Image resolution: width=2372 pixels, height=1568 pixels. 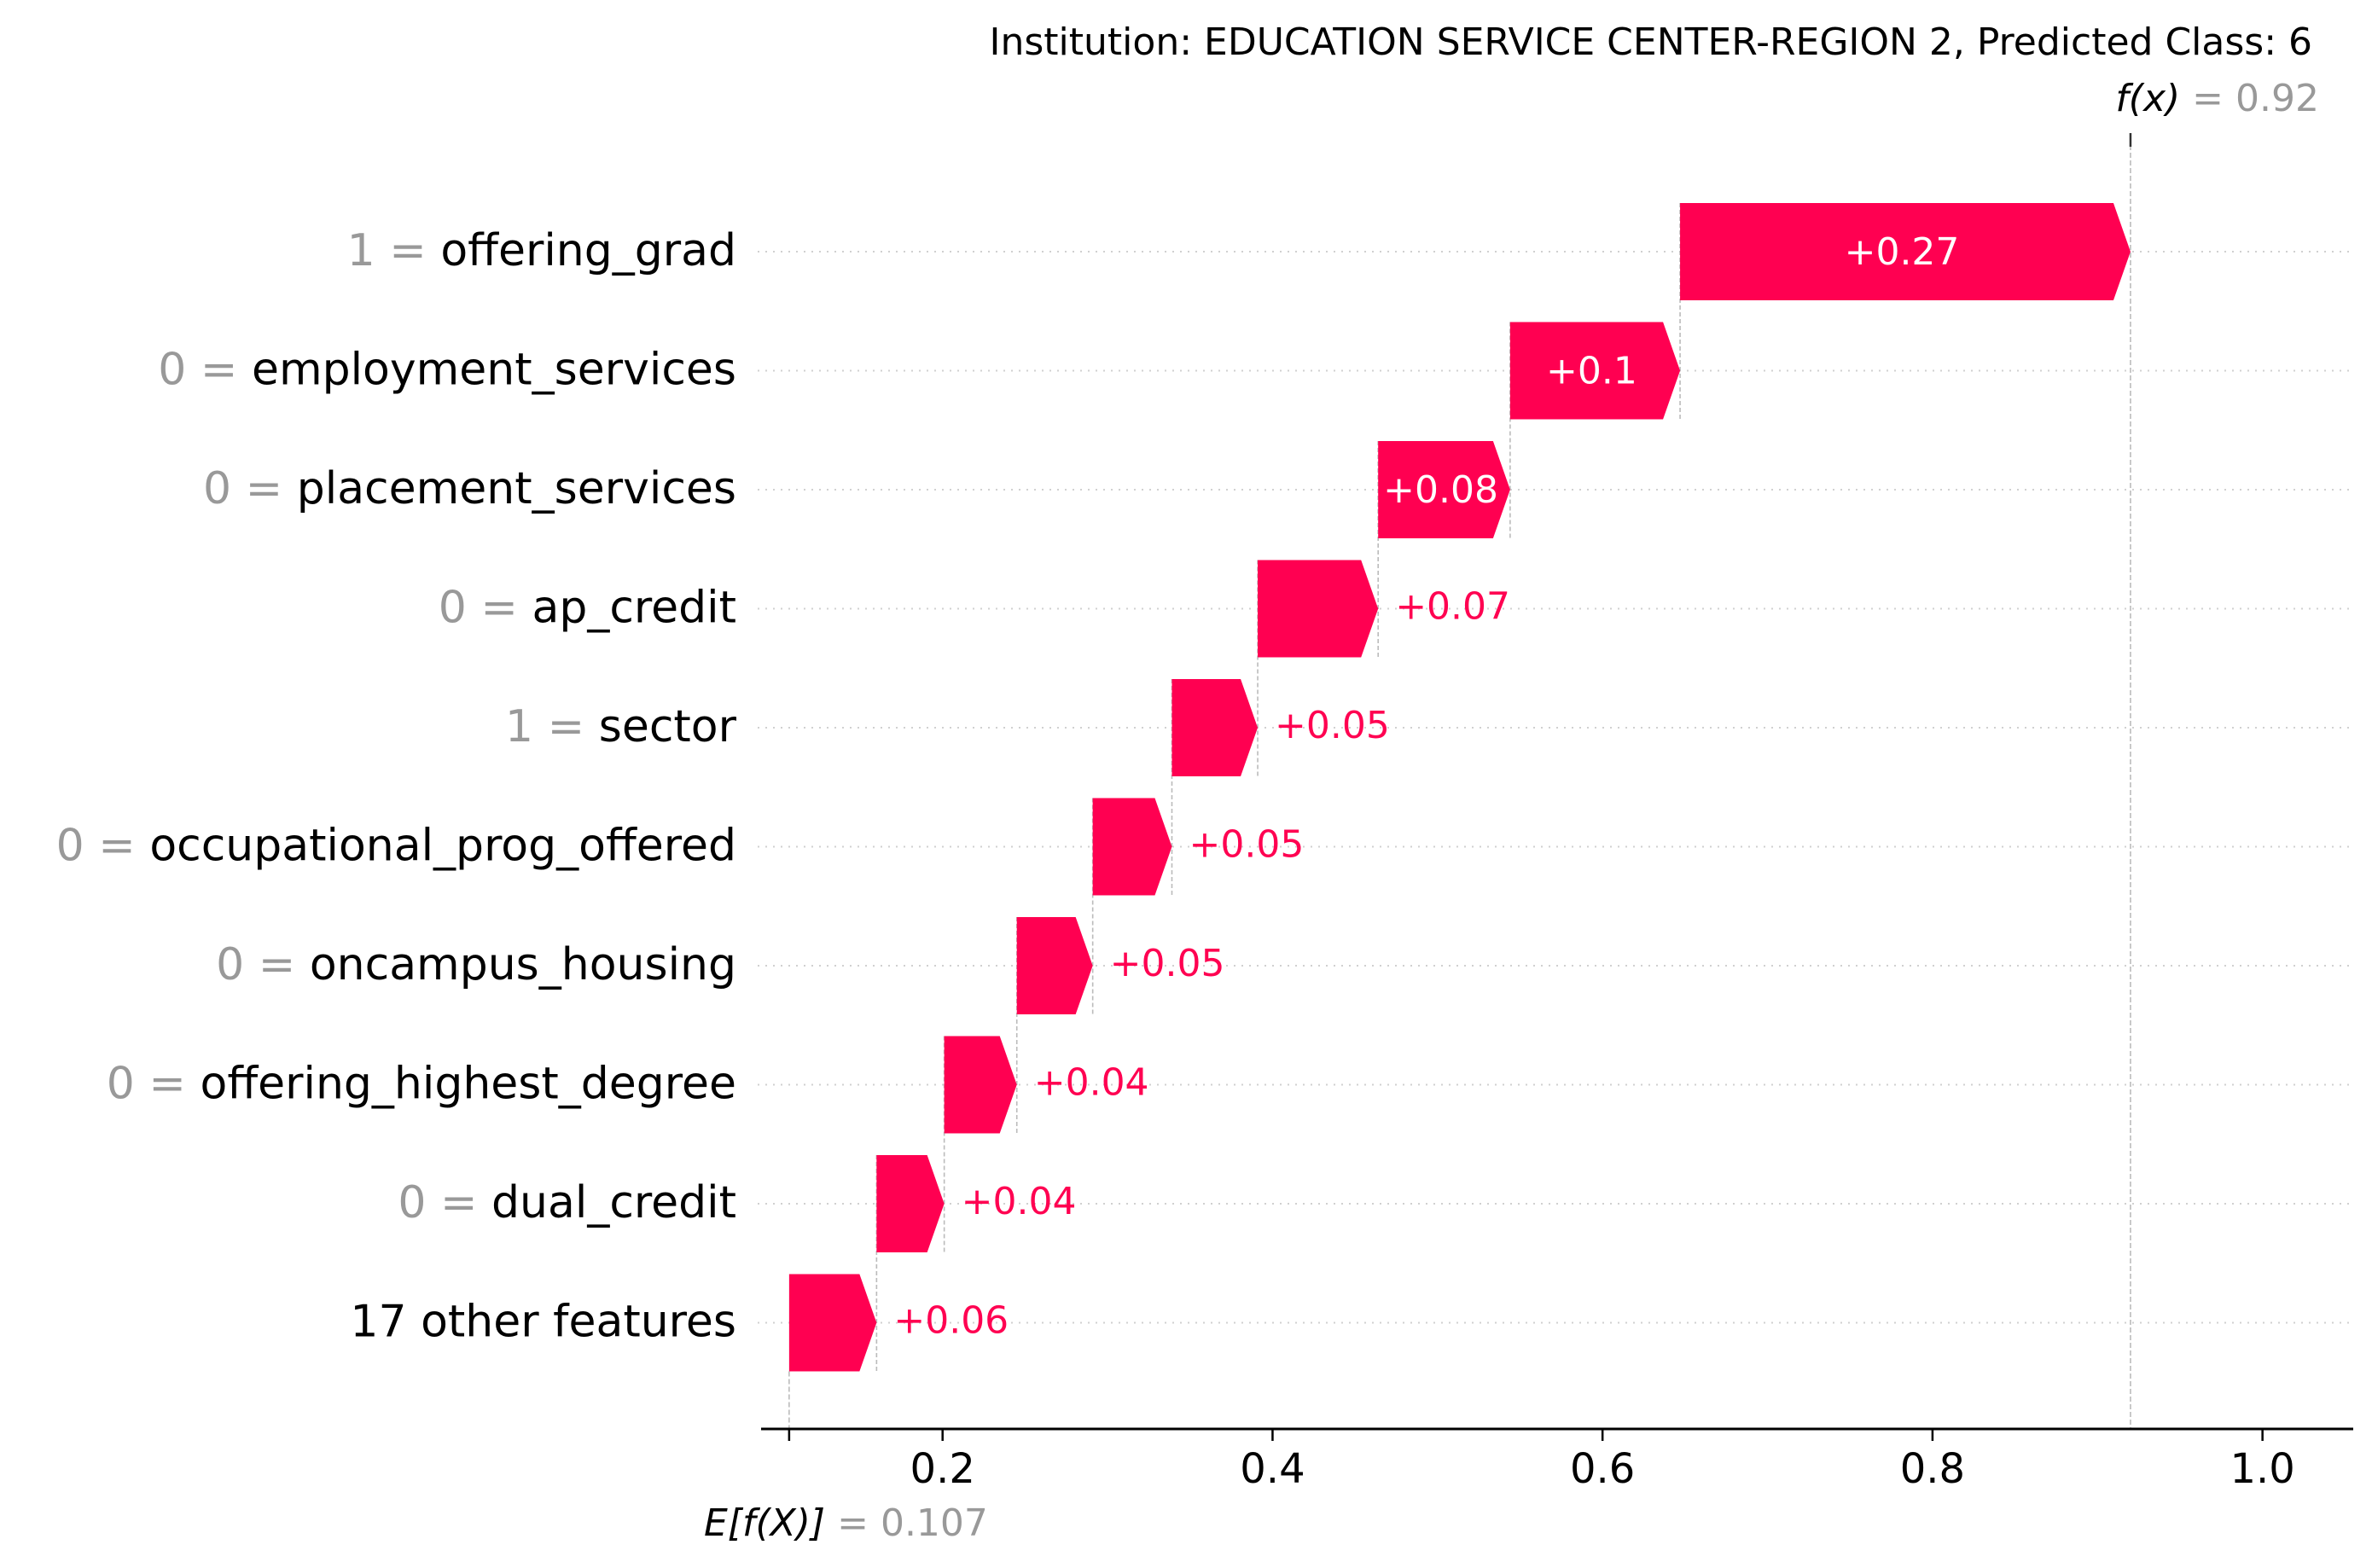 I want to click on feature-name: oncampus_housing, so click(x=523, y=964).